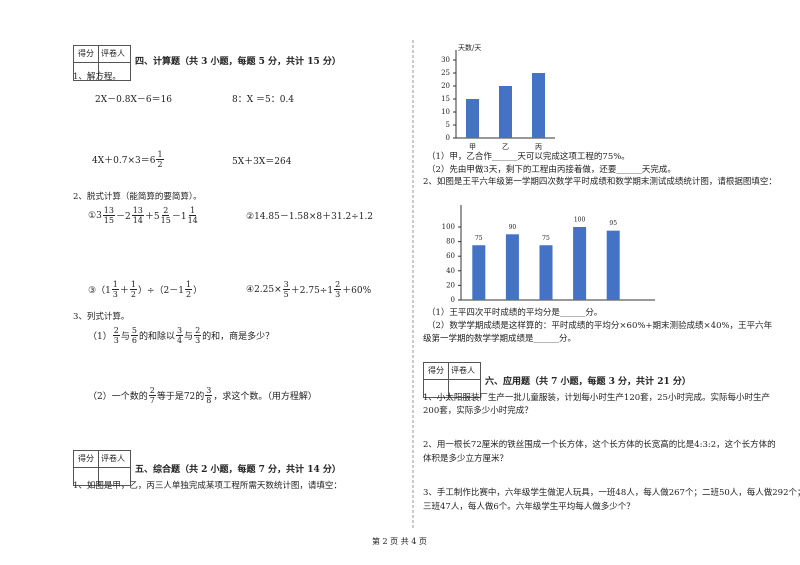 The height and width of the screenshot is (565, 800). What do you see at coordinates (538, 147) in the screenshot?
I see `x-tick-label: 丙` at bounding box center [538, 147].